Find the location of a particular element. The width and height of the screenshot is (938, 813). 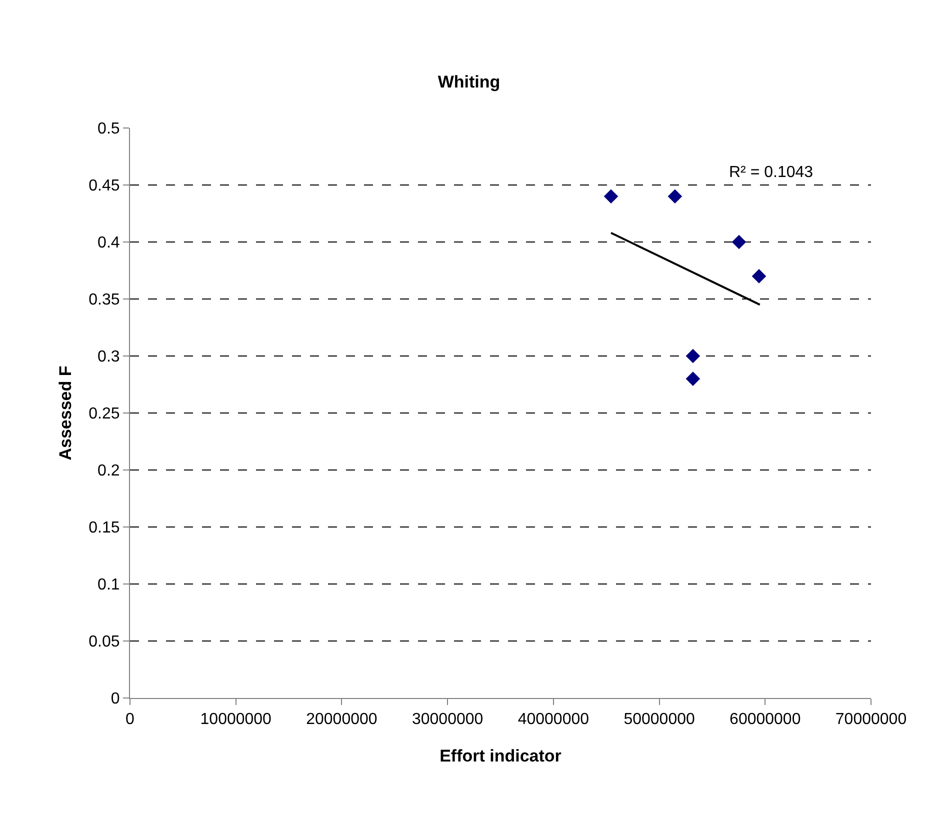

x-tick-label: 10000000 is located at coordinates (236, 719).